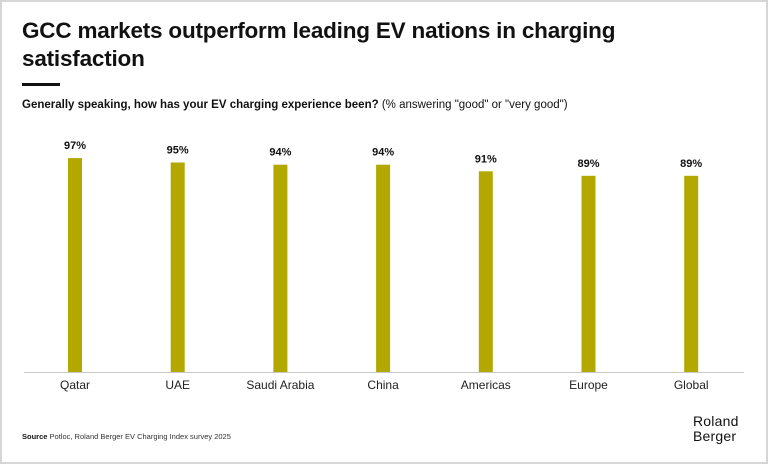  I want to click on subtitle-note: (% answering "good" or "very good"), so click(474, 105).